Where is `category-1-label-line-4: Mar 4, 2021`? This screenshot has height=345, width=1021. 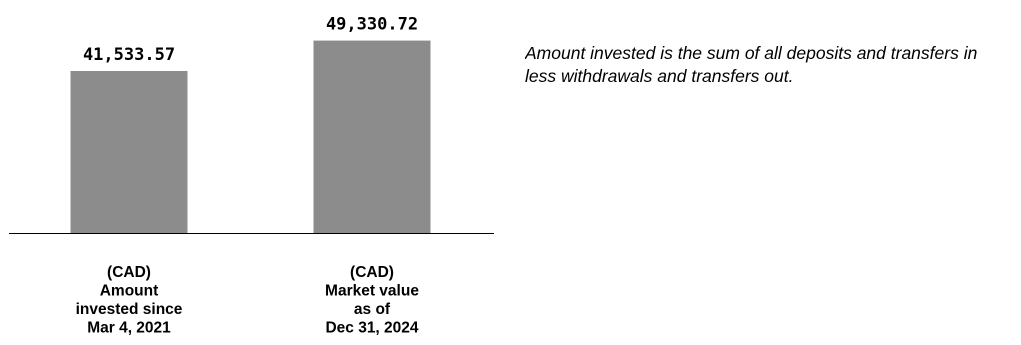
category-1-label-line-4: Mar 4, 2021 is located at coordinates (129, 328).